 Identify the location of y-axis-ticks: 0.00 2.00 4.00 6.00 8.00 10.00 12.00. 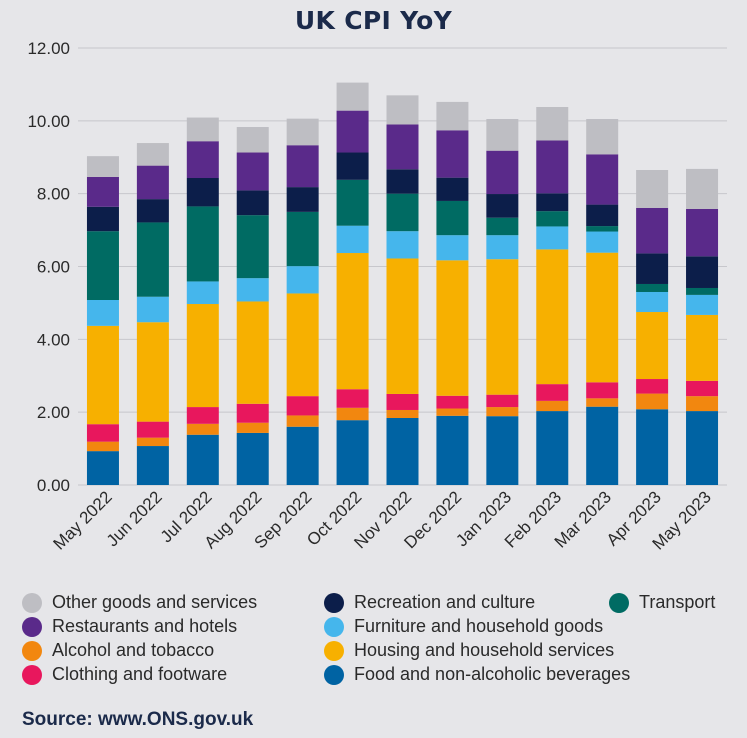
(48, 267).